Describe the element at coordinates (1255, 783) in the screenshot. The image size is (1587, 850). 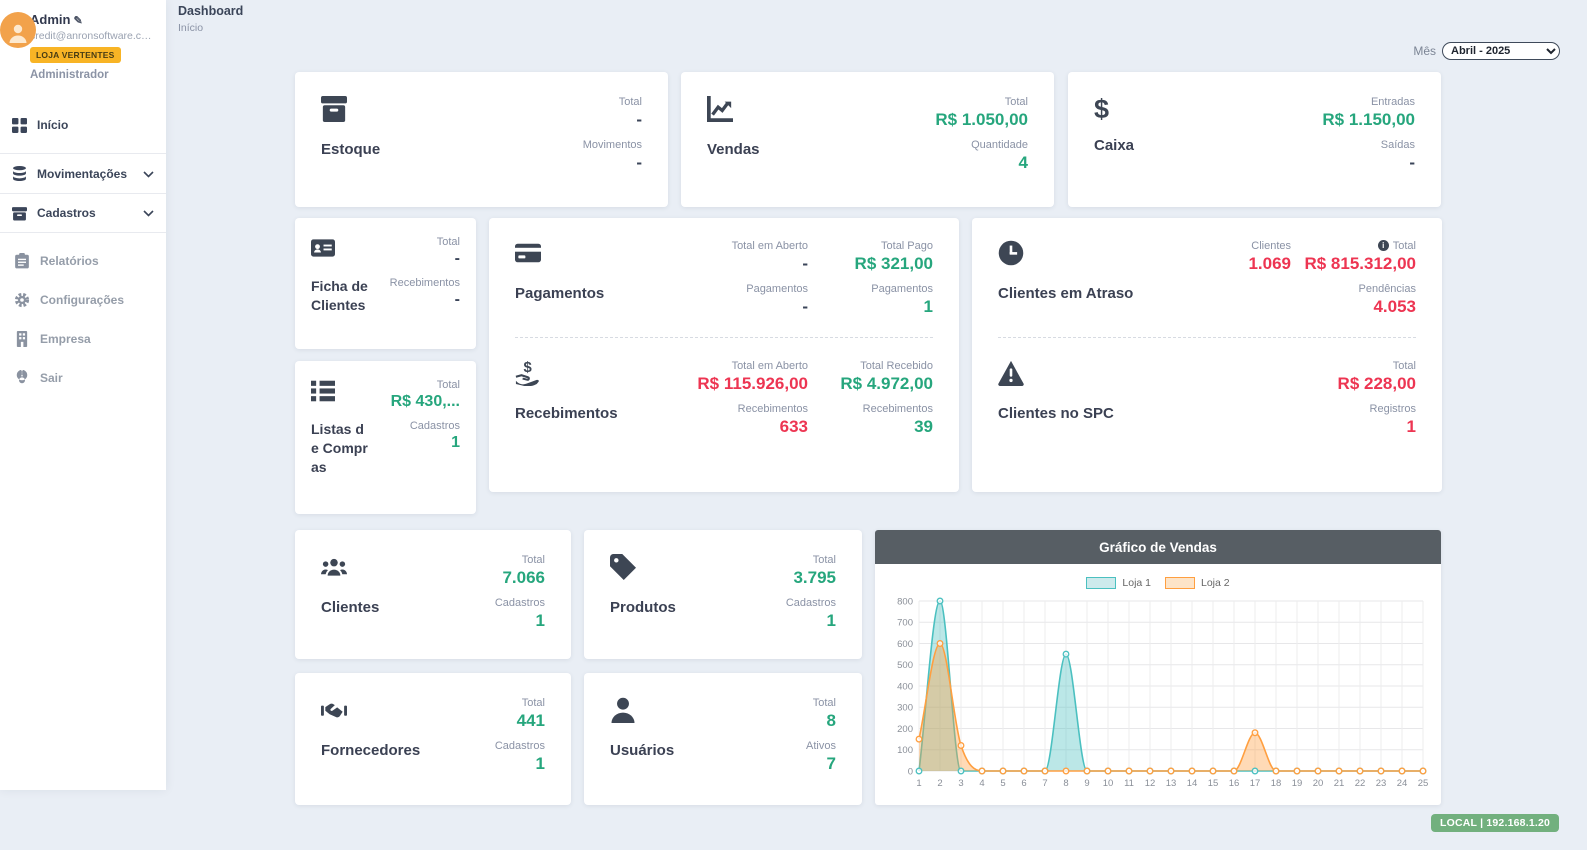
I see `svg-text: 17` at that location.